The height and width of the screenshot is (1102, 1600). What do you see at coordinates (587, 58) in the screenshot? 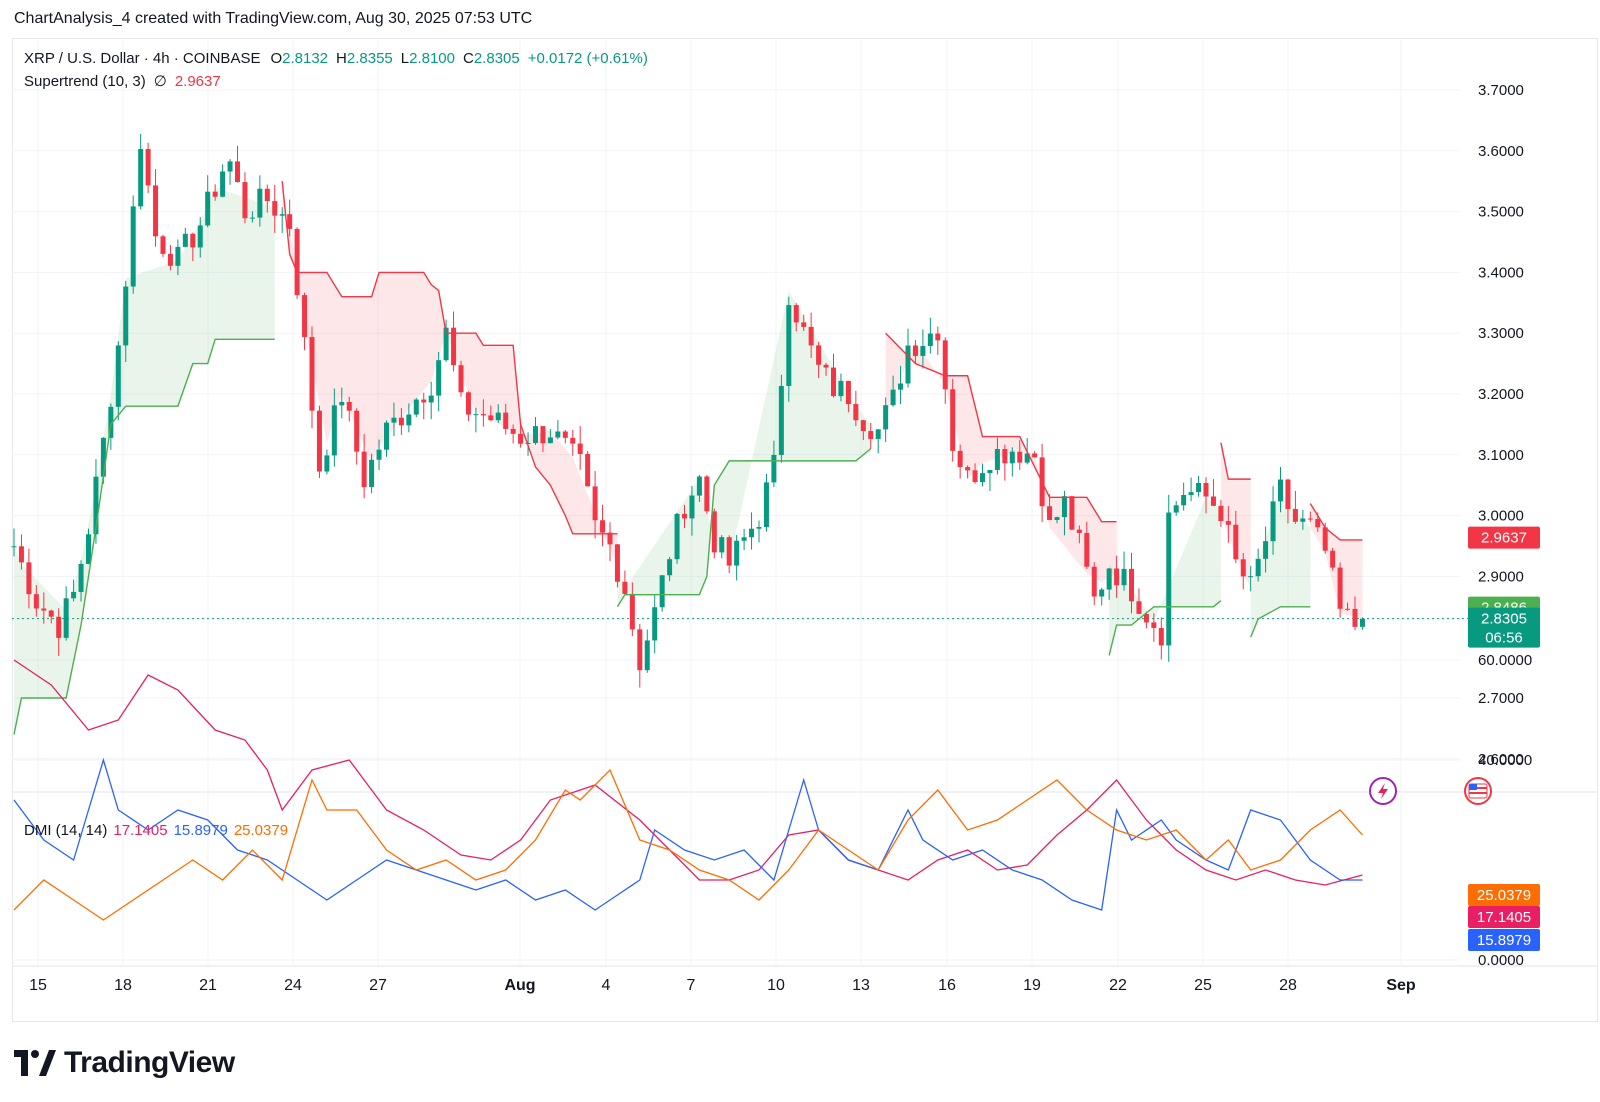
I see `change-value: +0.0172 (+0.61%)` at bounding box center [587, 58].